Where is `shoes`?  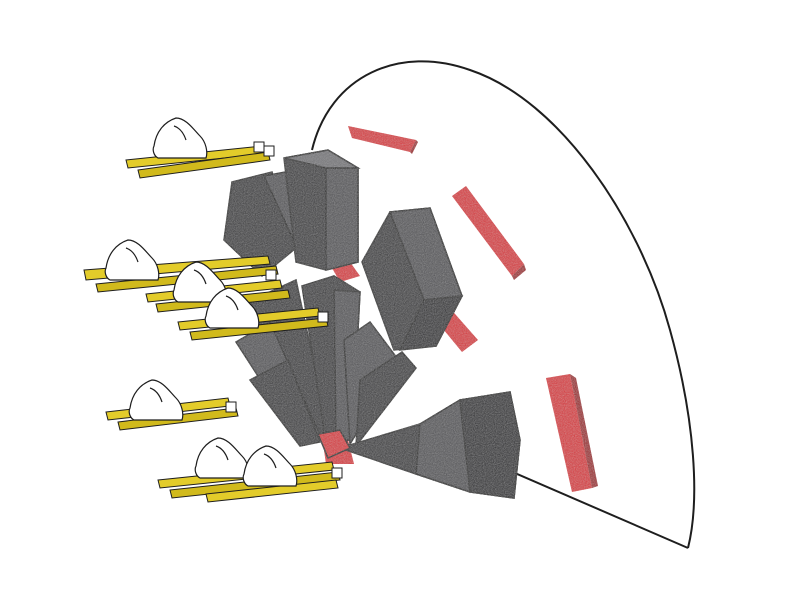 shoes is located at coordinates (201, 302).